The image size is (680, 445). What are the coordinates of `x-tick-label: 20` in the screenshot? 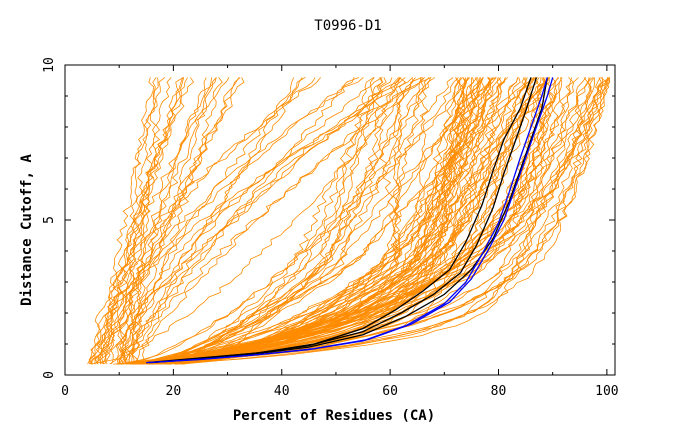 It's located at (174, 391).